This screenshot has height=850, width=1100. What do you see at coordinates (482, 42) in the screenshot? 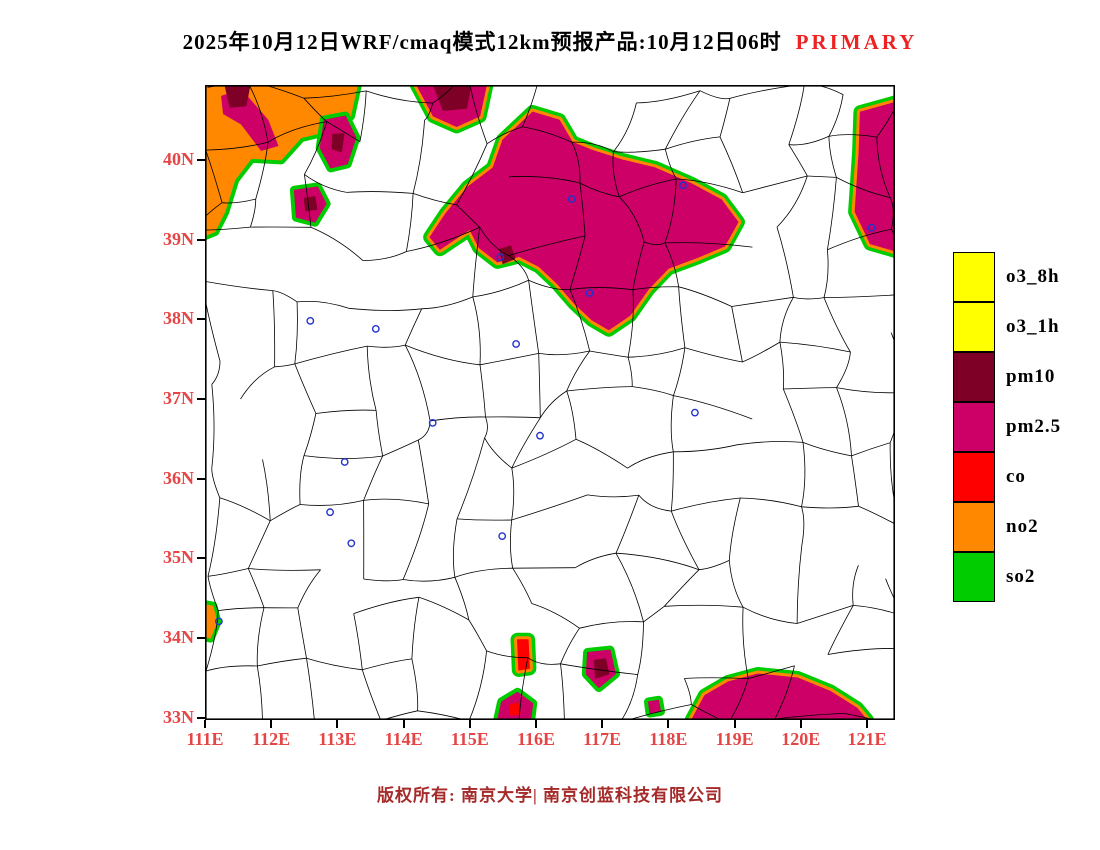
I see `title-main: 2025年10月12日WRF/cmaq模式12km预报产品:10月12日06时` at bounding box center [482, 42].